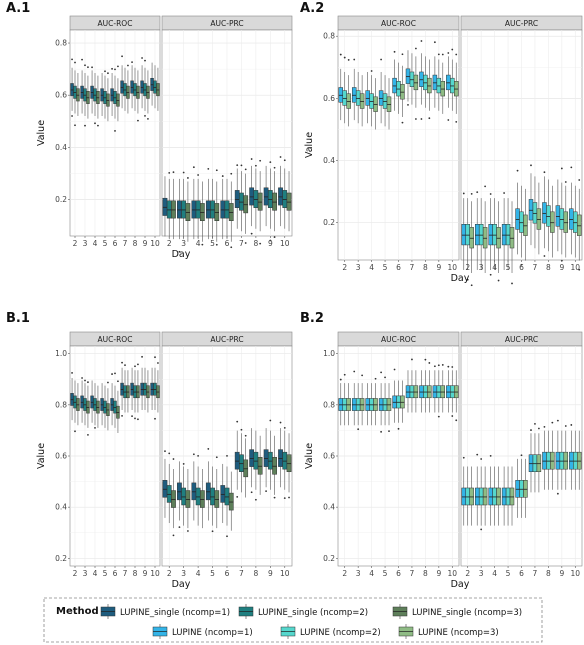  I want to click on facet-auc-prc: AUC-PRC 2 3 4 5 6 7 8 9 10, so click(521, 454).